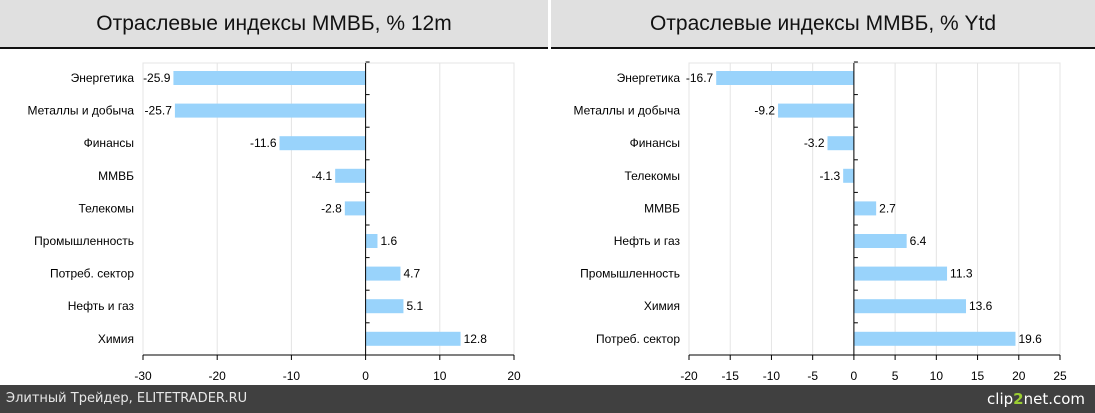  Describe the element at coordinates (1036, 399) in the screenshot. I see `clip2net-logo: clip2net.com` at that location.